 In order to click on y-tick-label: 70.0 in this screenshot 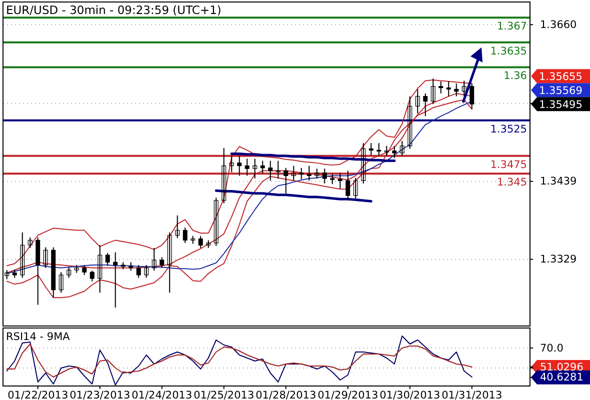, I will do `click(552, 348)`.